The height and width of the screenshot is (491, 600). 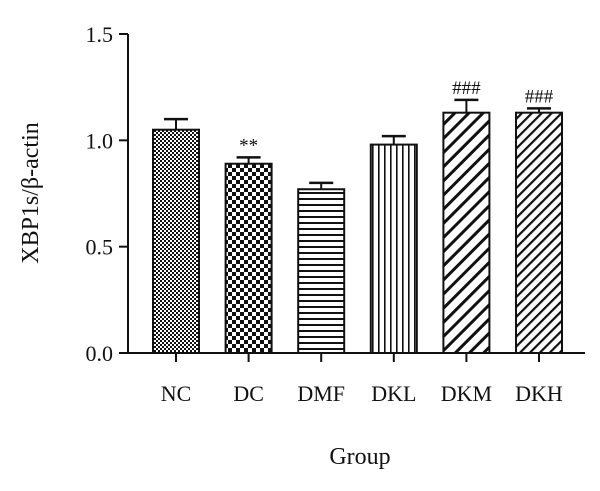 I want to click on bar-dkh, so click(x=539, y=233).